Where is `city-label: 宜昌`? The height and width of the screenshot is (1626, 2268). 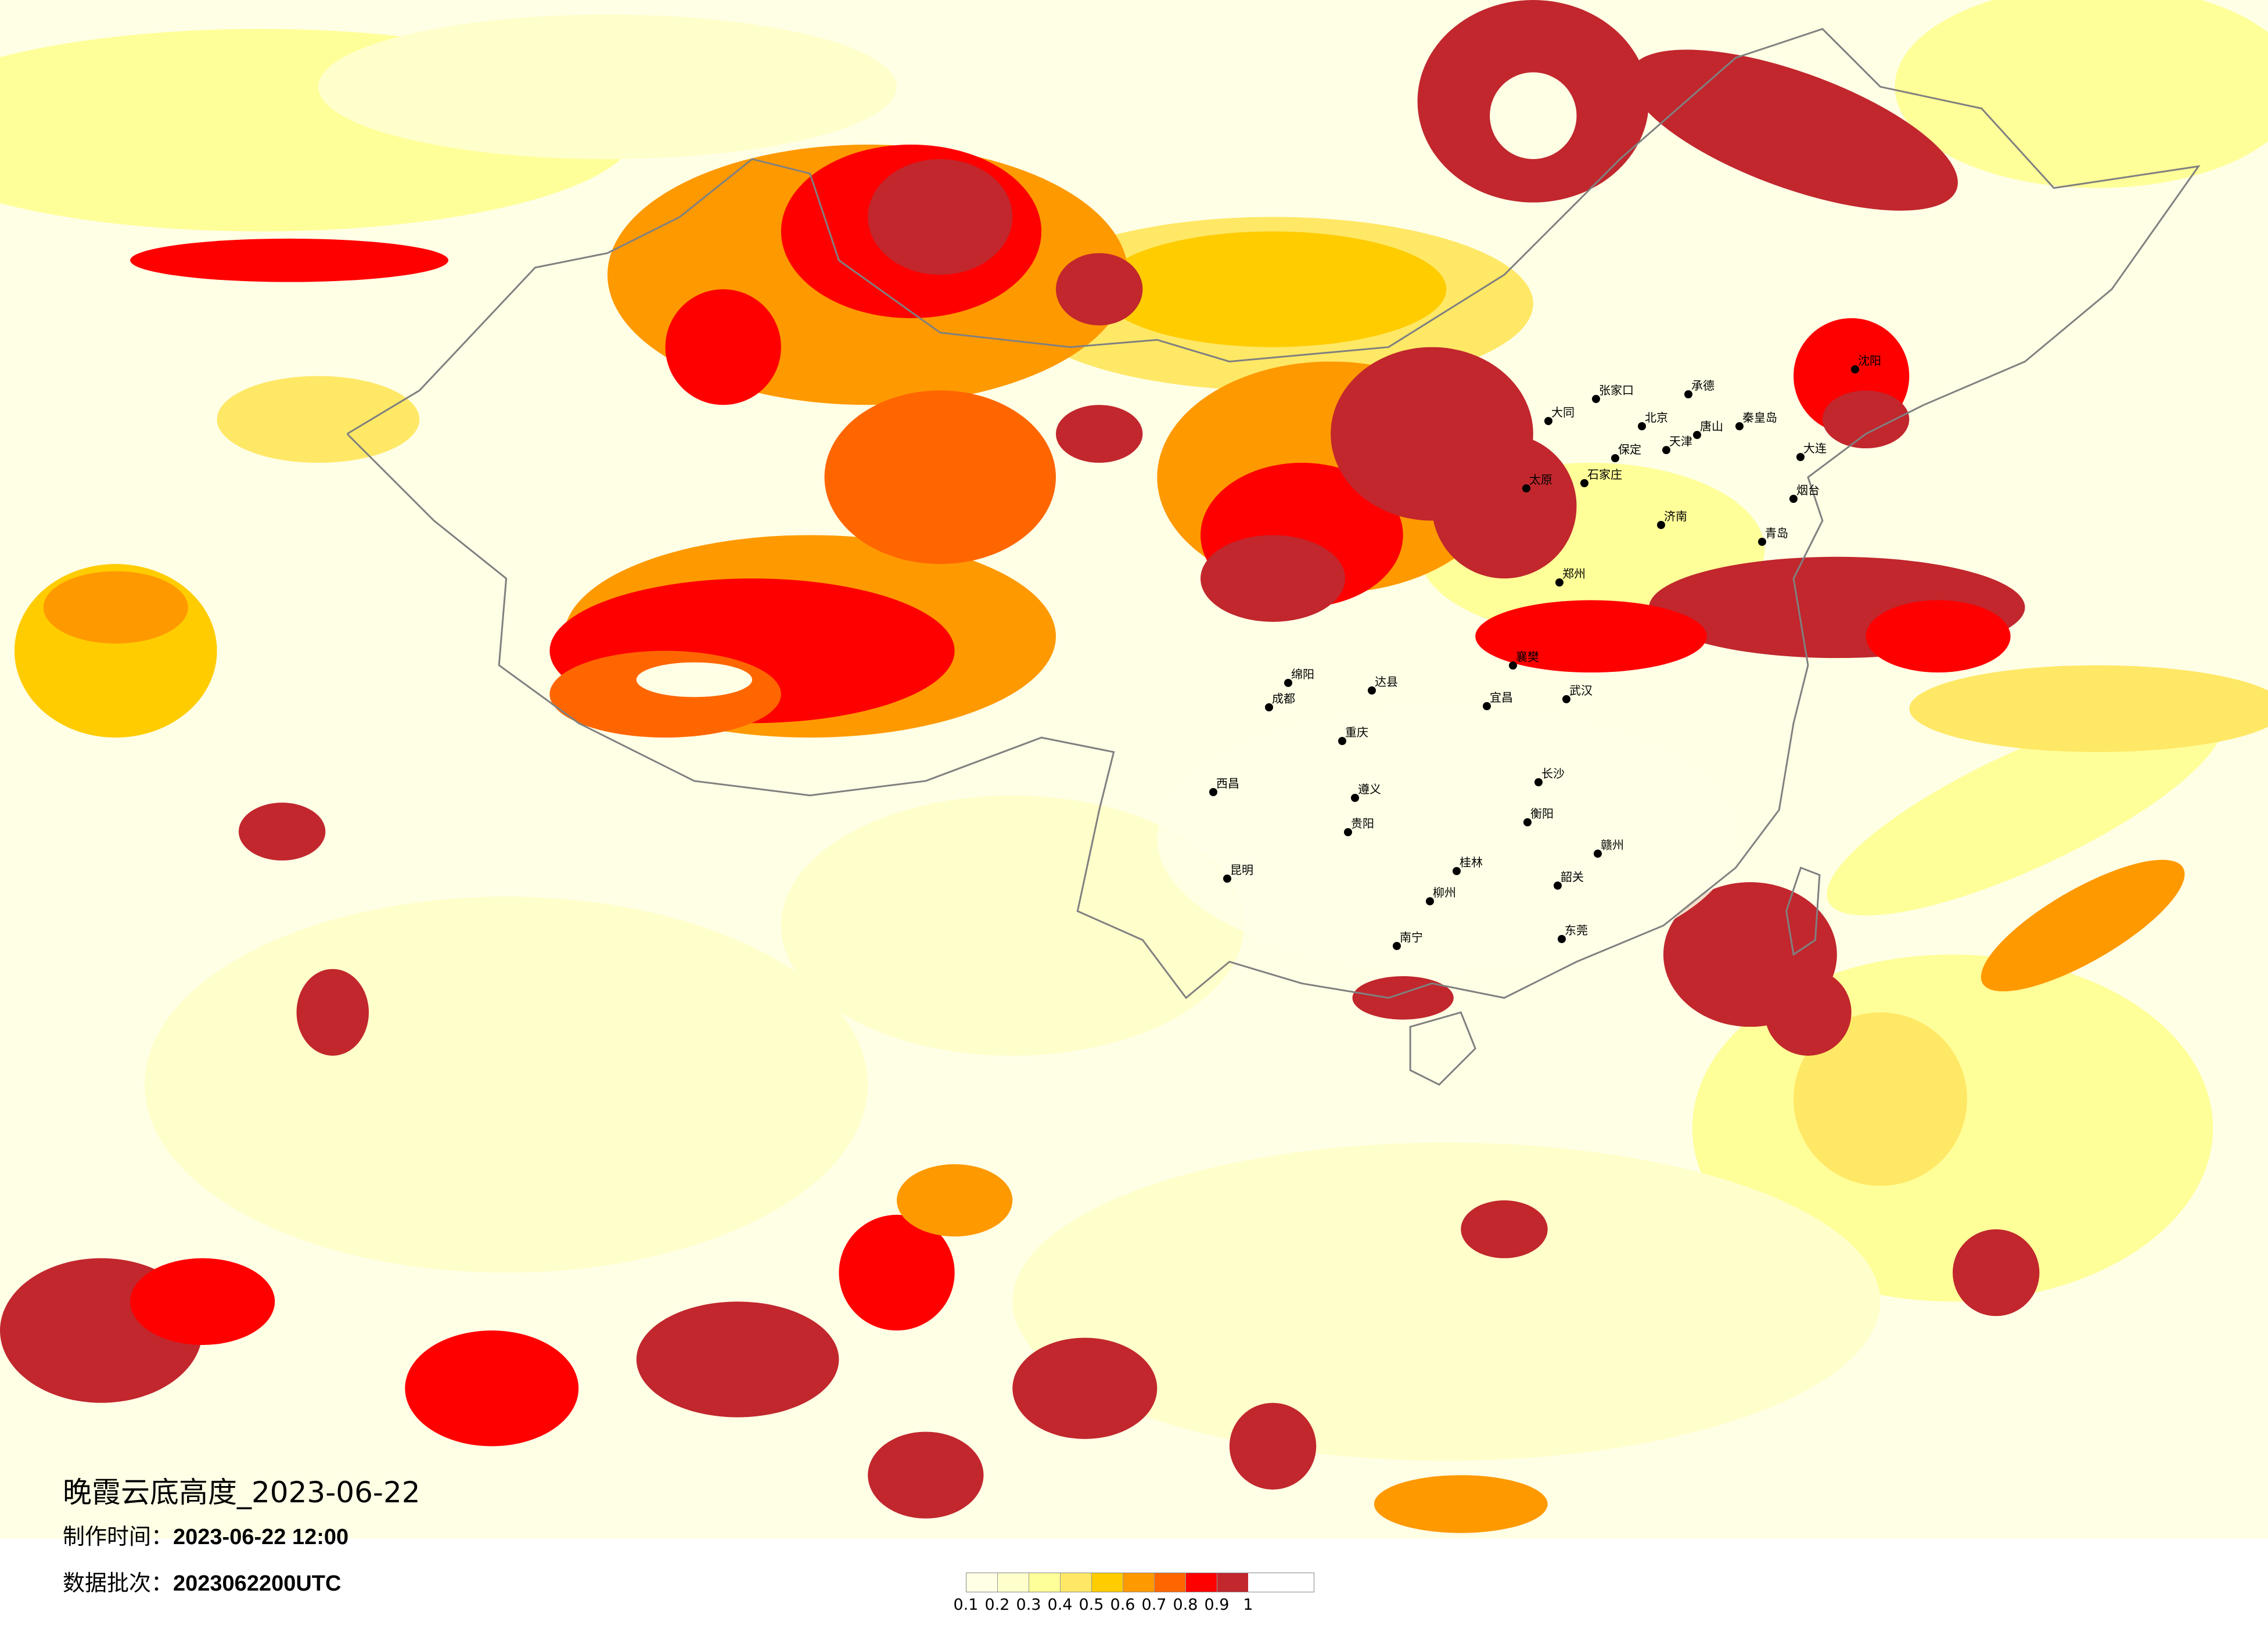 city-label: 宜昌 is located at coordinates (1501, 697).